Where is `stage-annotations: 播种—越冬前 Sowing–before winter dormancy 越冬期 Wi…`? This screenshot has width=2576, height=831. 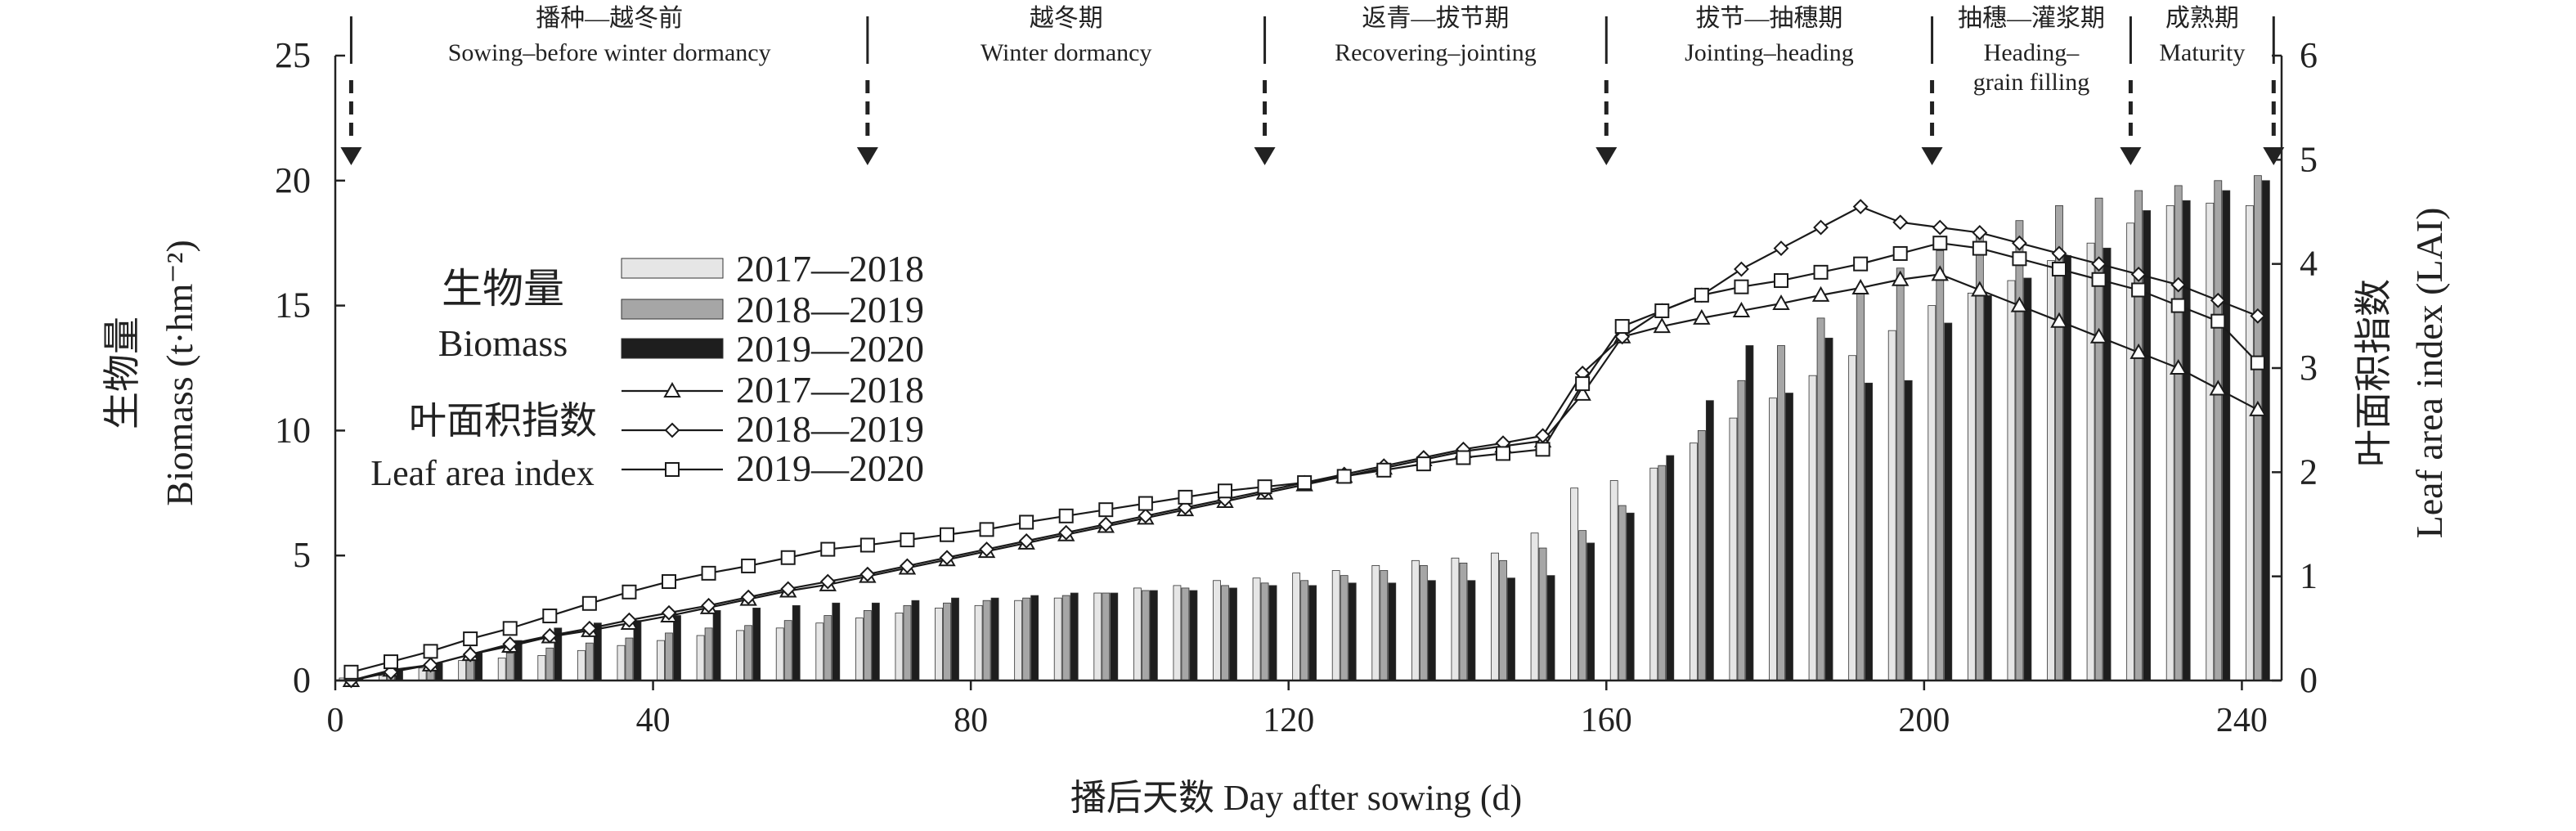
stage-annotations: 播种—越冬前 Sowing–before winter dormancy 越冬期 Wi… is located at coordinates (1312, 85).